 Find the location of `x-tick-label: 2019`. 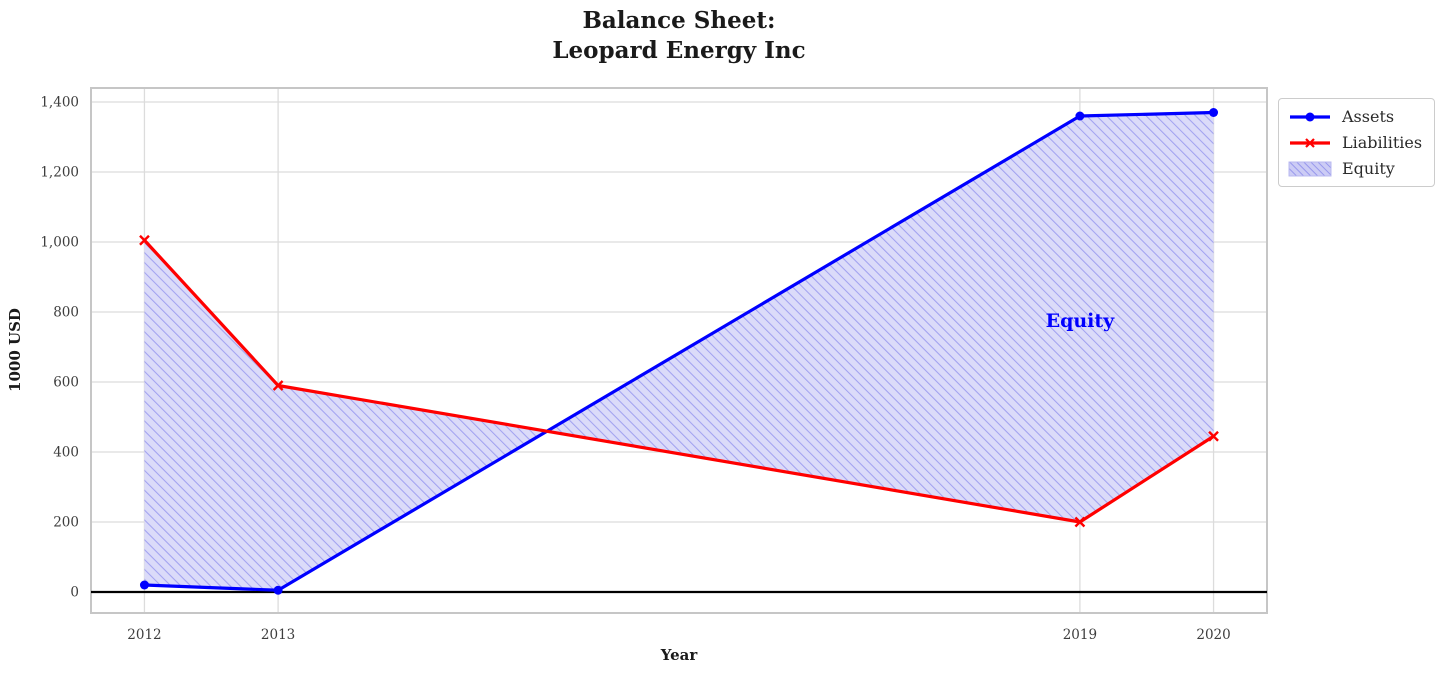

x-tick-label: 2019 is located at coordinates (1080, 635).